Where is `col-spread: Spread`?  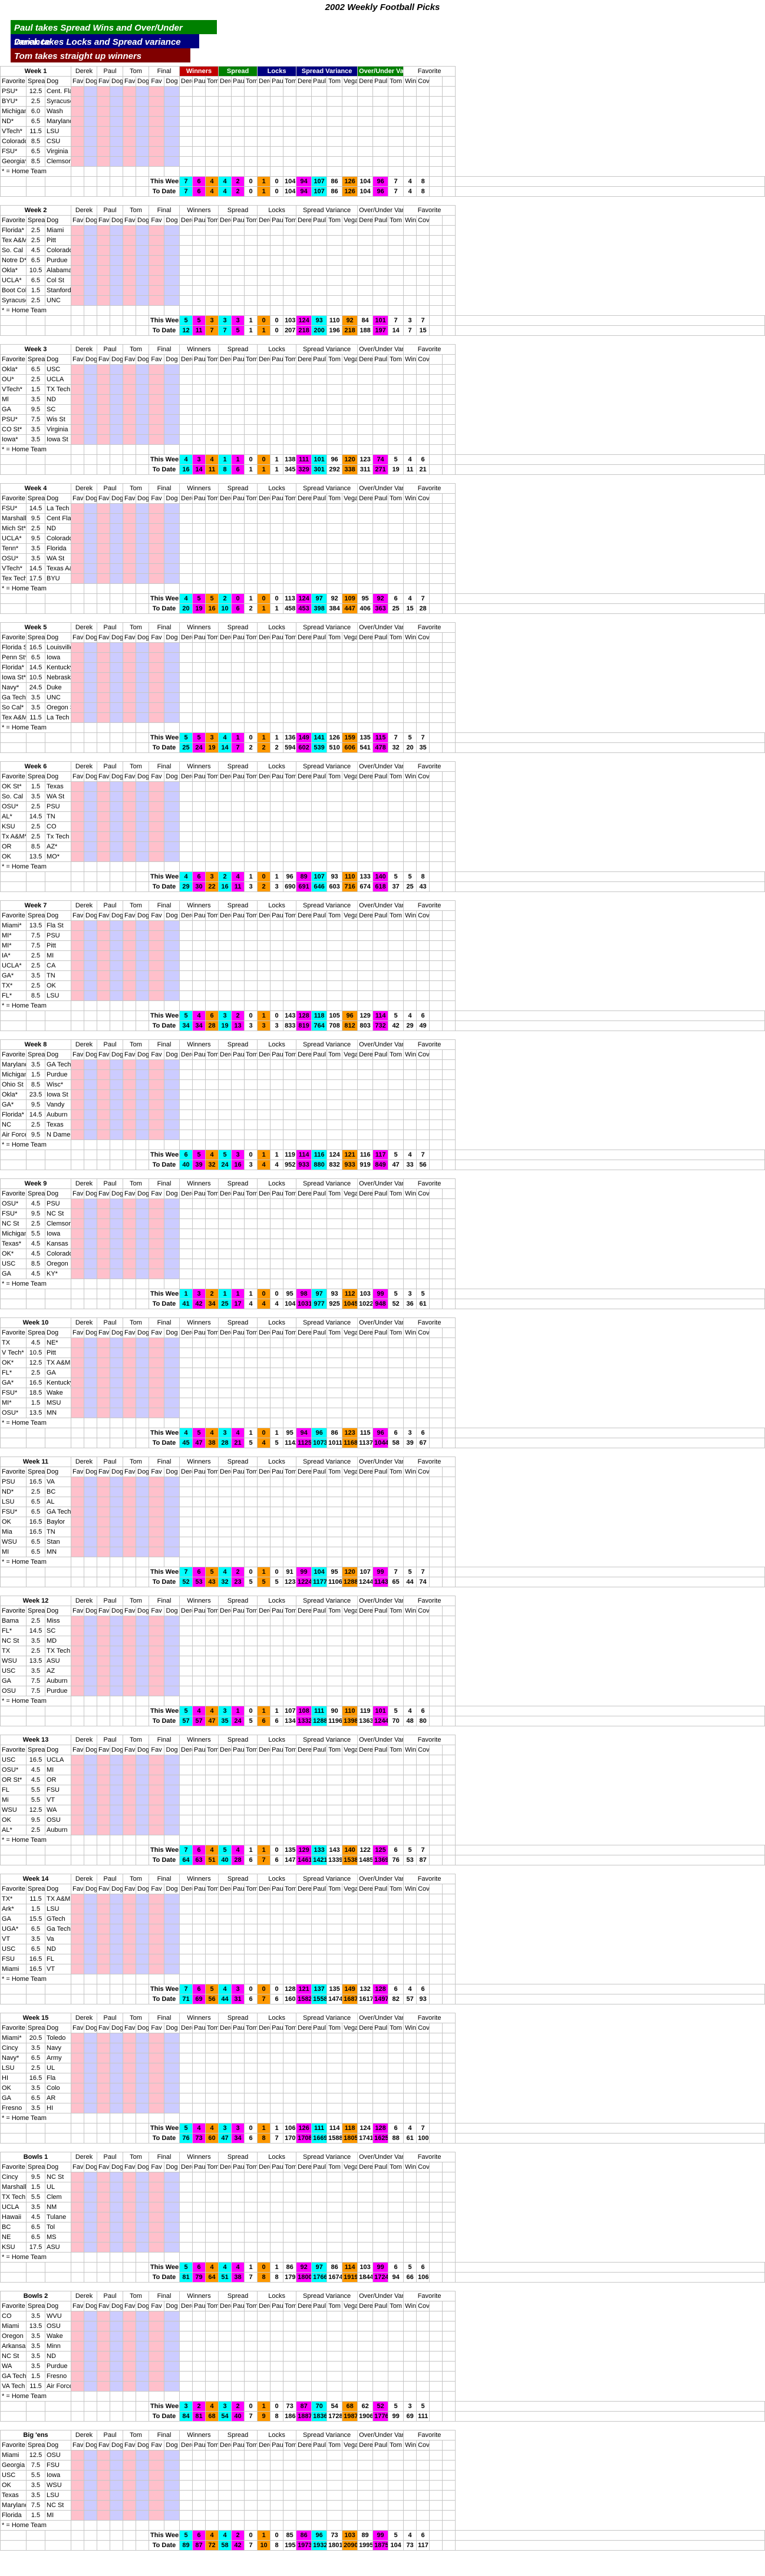 col-spread: Spread is located at coordinates (35, 915).